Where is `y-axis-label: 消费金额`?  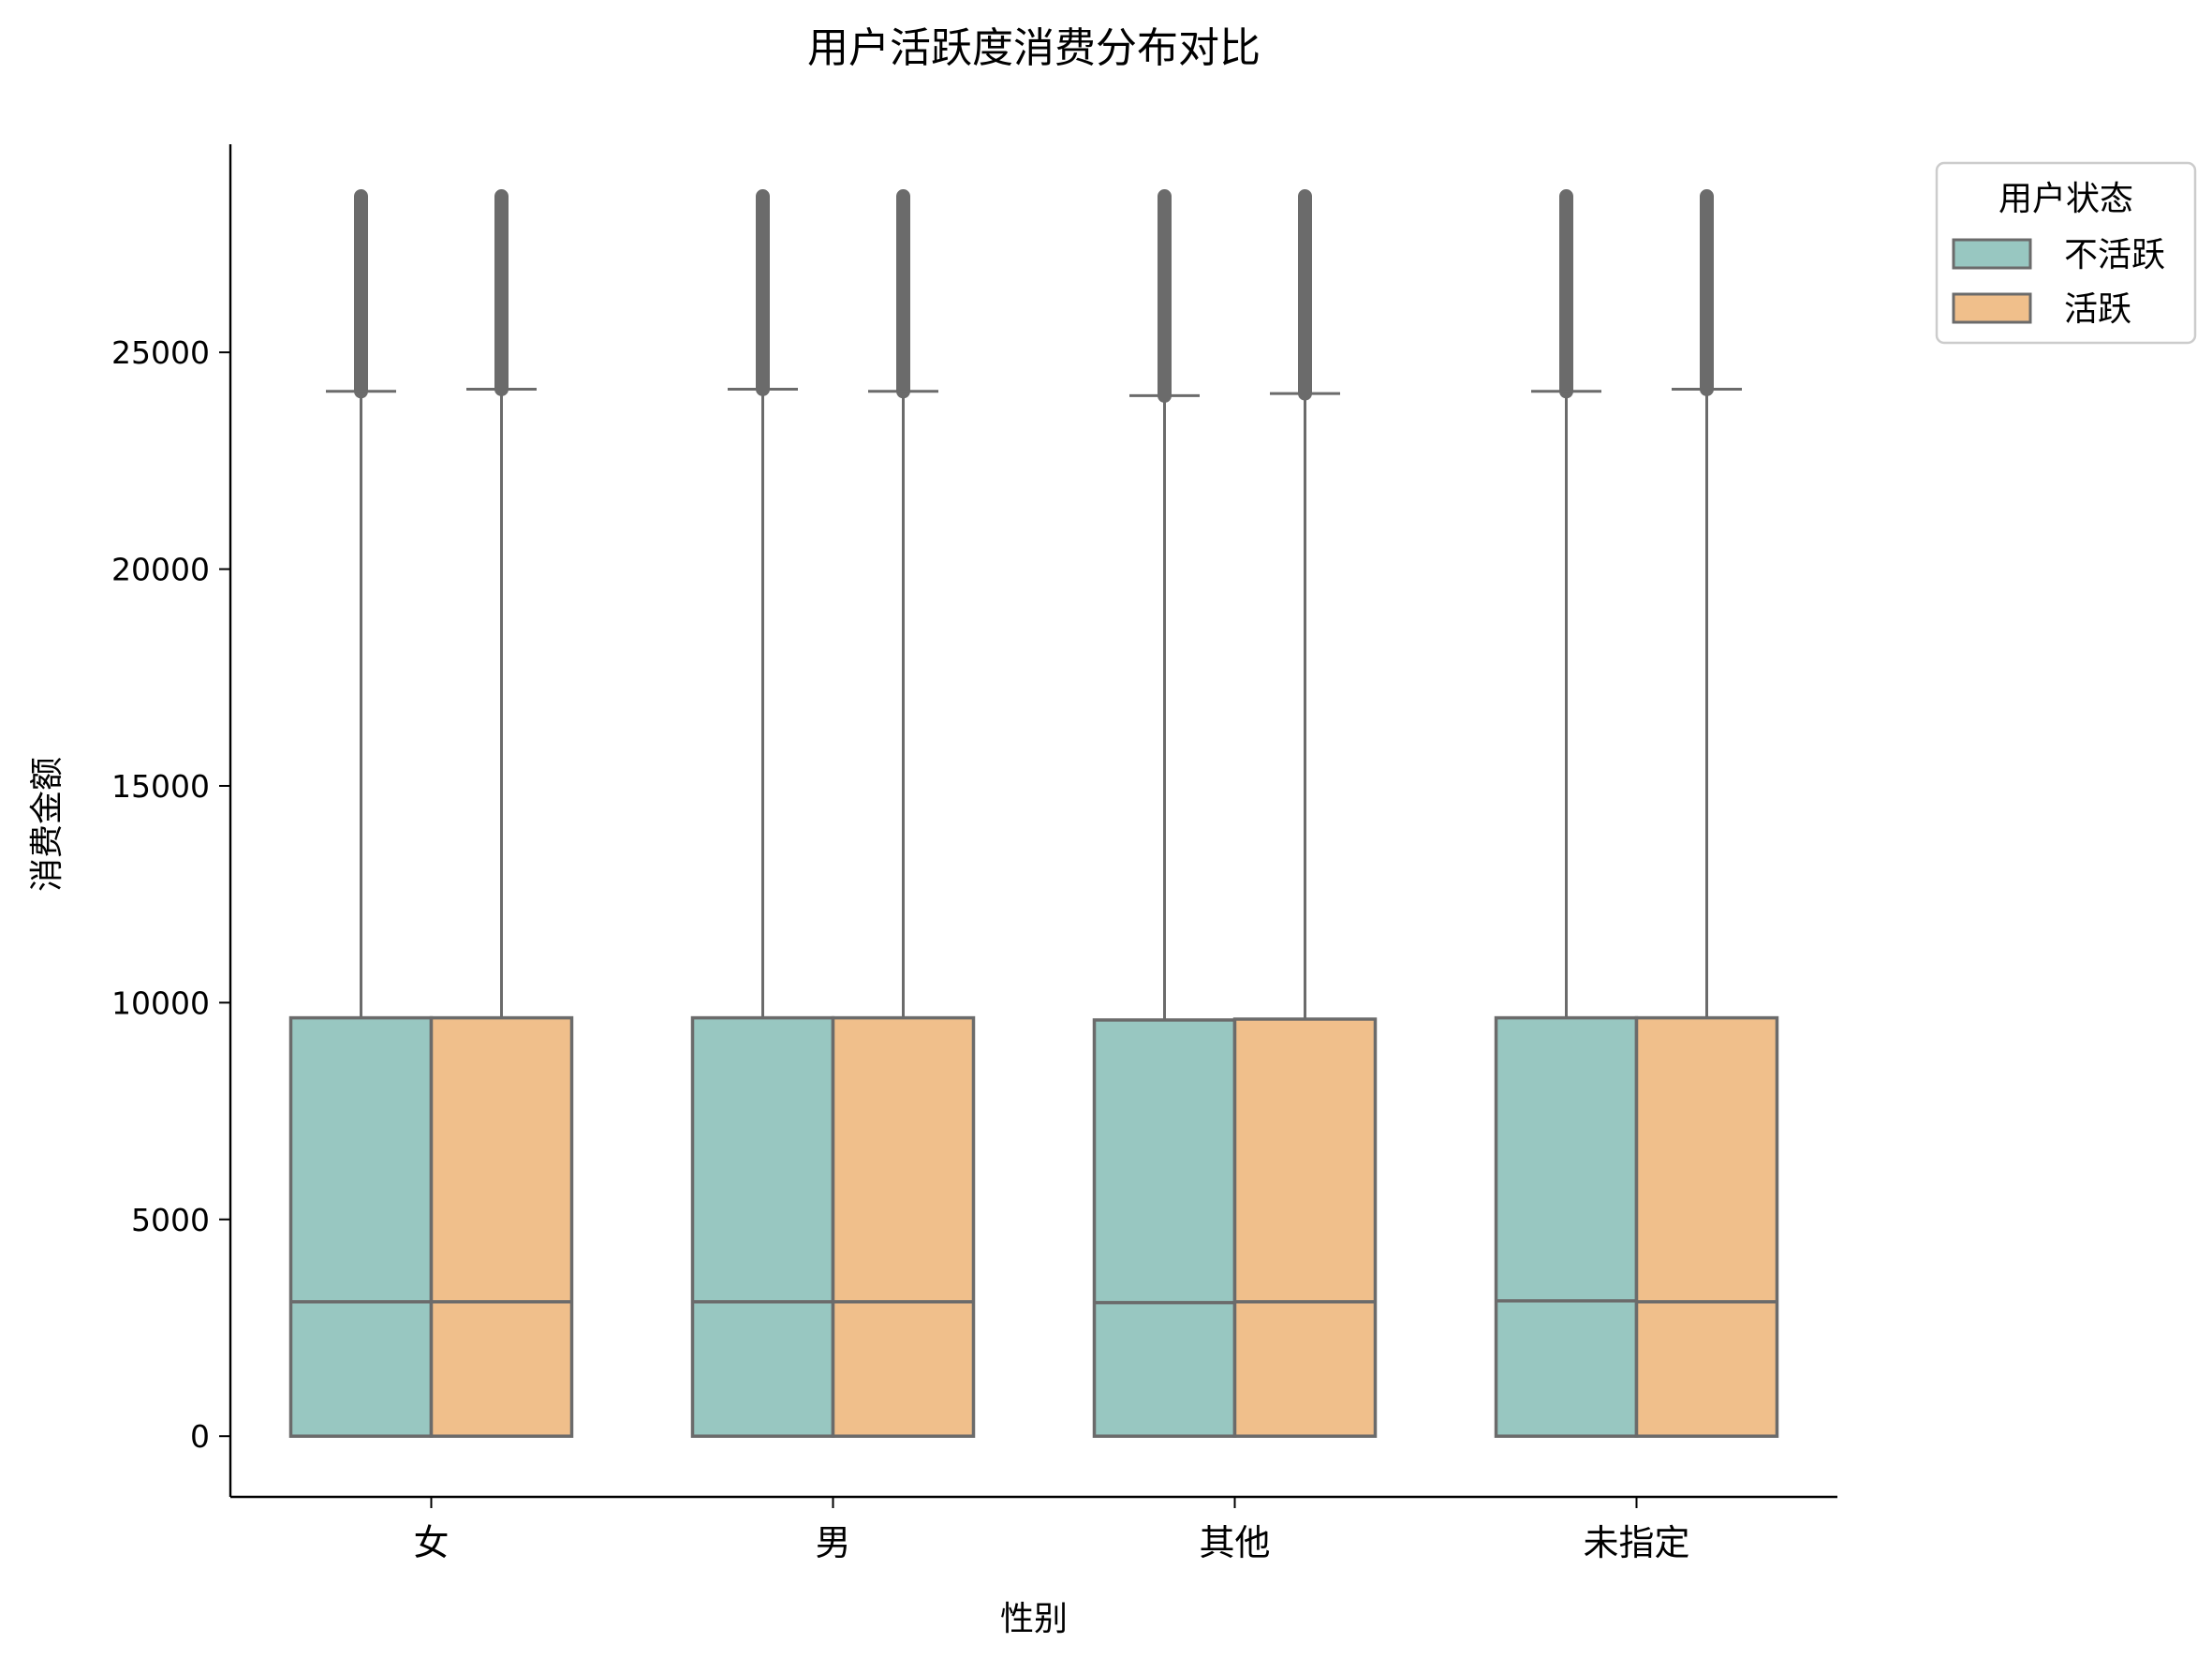
y-axis-label: 消费金额 is located at coordinates (47, 824).